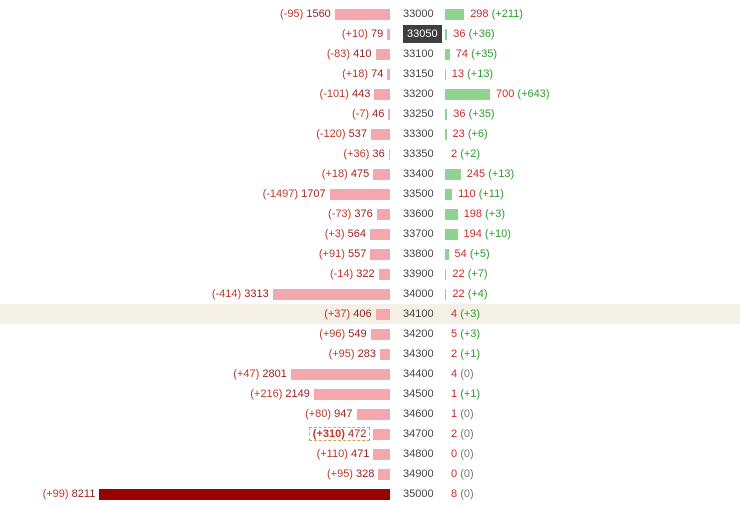  I want to click on ladder-row: (+80) 947 34600 1 (0), so click(370, 414).